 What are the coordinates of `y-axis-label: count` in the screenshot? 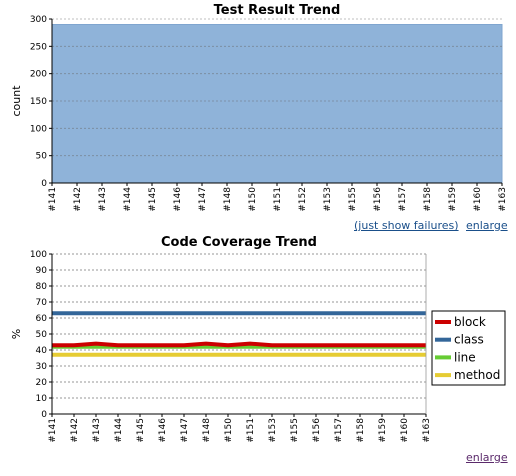 It's located at (16, 101).